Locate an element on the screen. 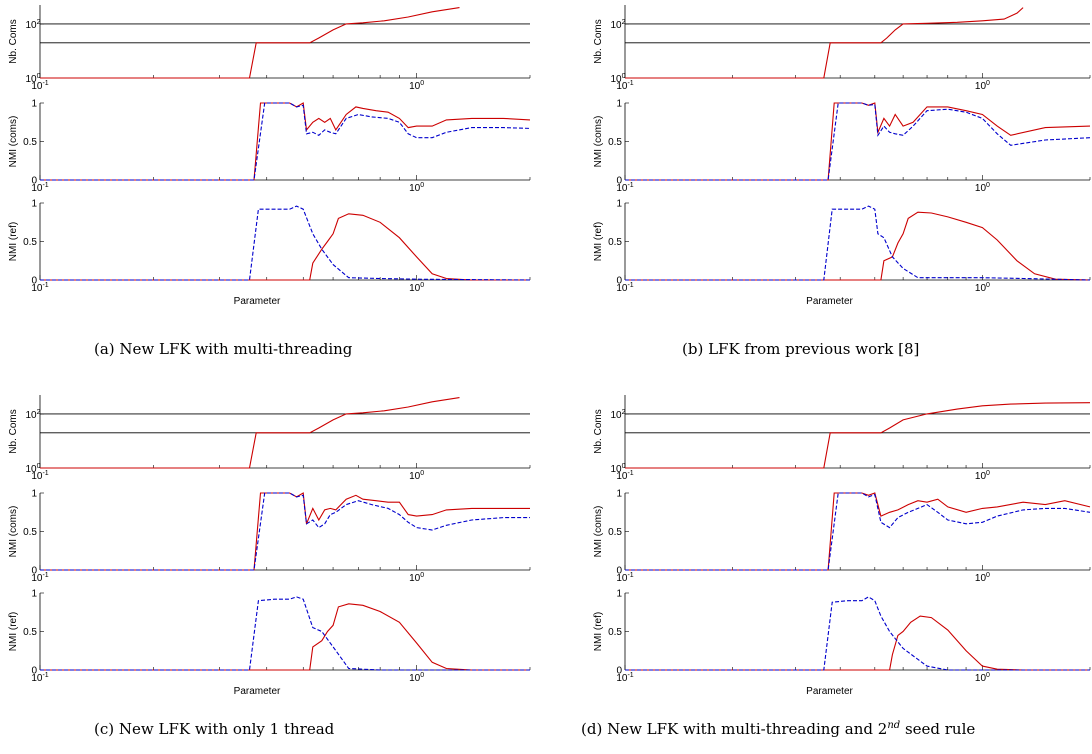 This screenshot has height=754, width=1092. caption-c: (c) New LFK with only 1 thread is located at coordinates (214, 729).